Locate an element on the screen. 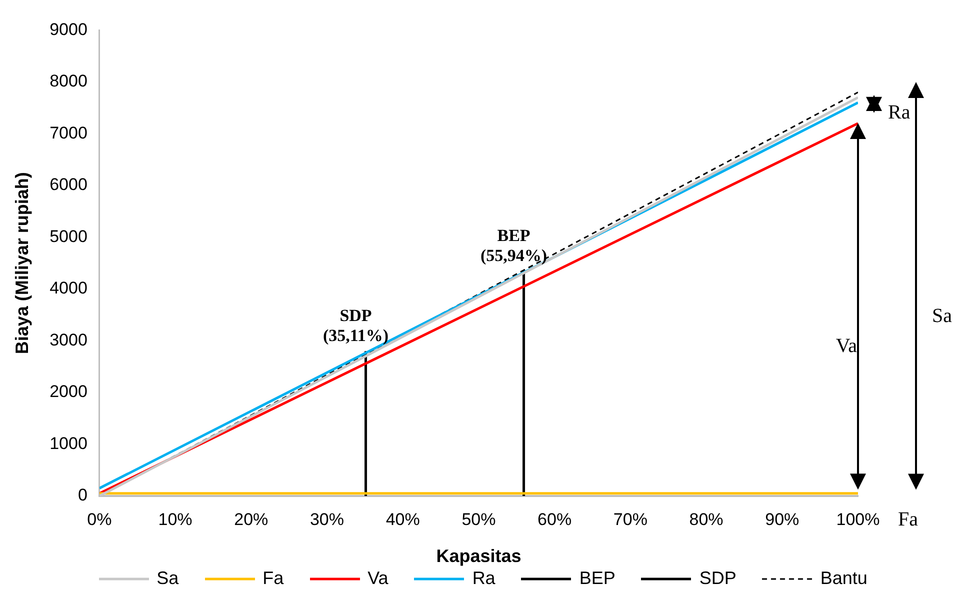 This screenshot has height=610, width=966. x-tick-label: 30% is located at coordinates (327, 519).